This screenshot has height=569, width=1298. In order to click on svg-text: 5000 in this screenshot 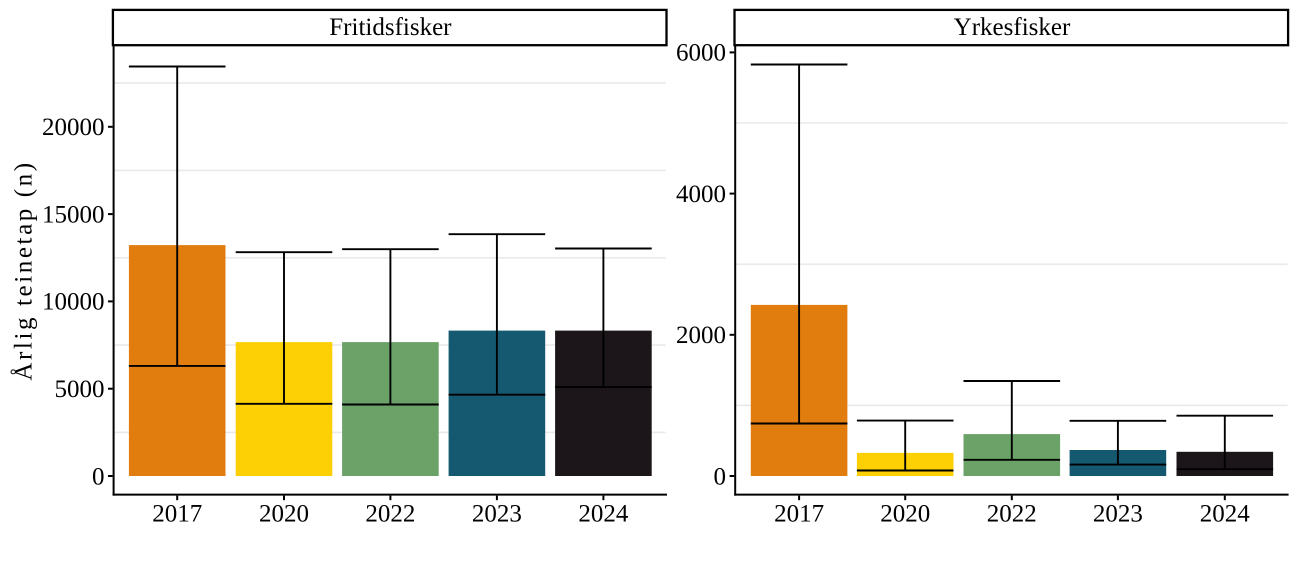, I will do `click(80, 389)`.